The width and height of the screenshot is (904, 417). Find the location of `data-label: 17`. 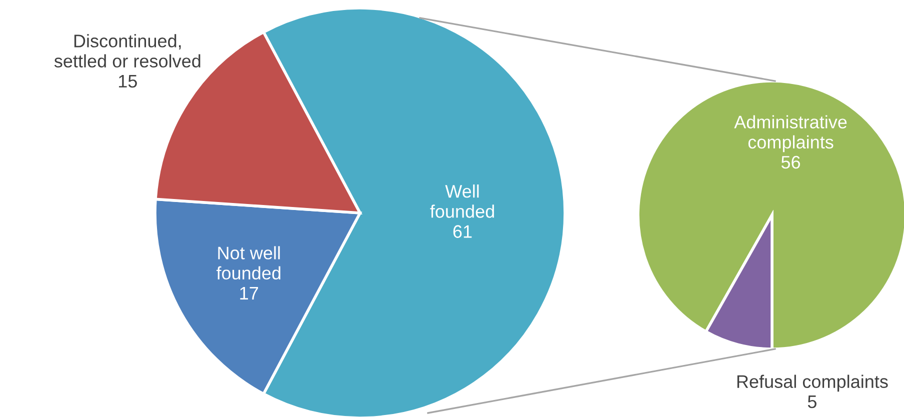

data-label: 17 is located at coordinates (249, 293).